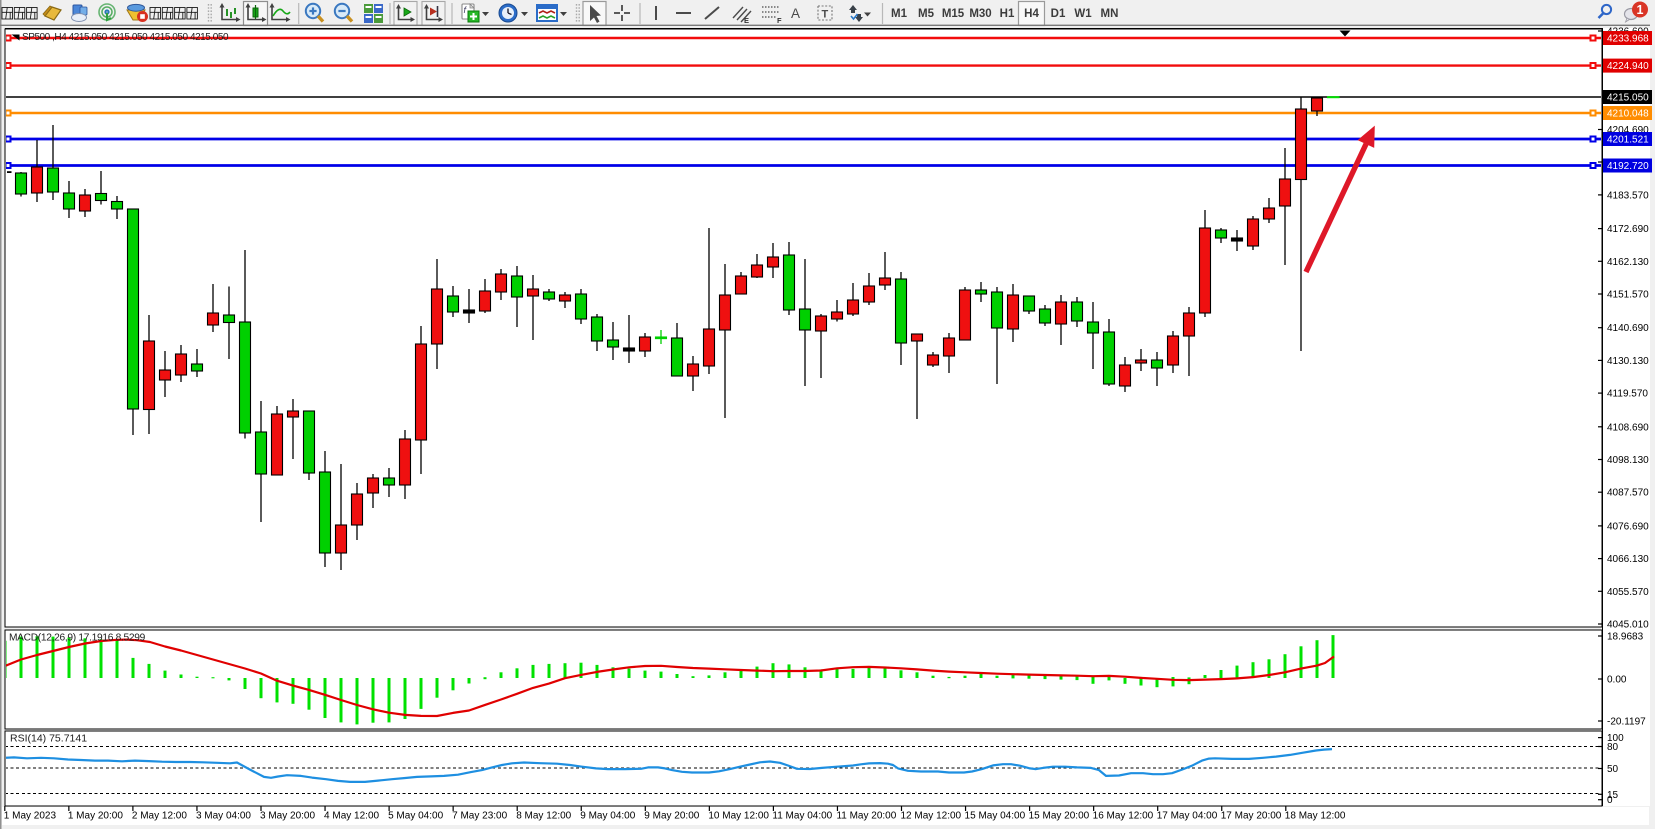 The image size is (1655, 829). What do you see at coordinates (995, 816) in the screenshot?
I see `svg-text: 15 May 04:00` at bounding box center [995, 816].